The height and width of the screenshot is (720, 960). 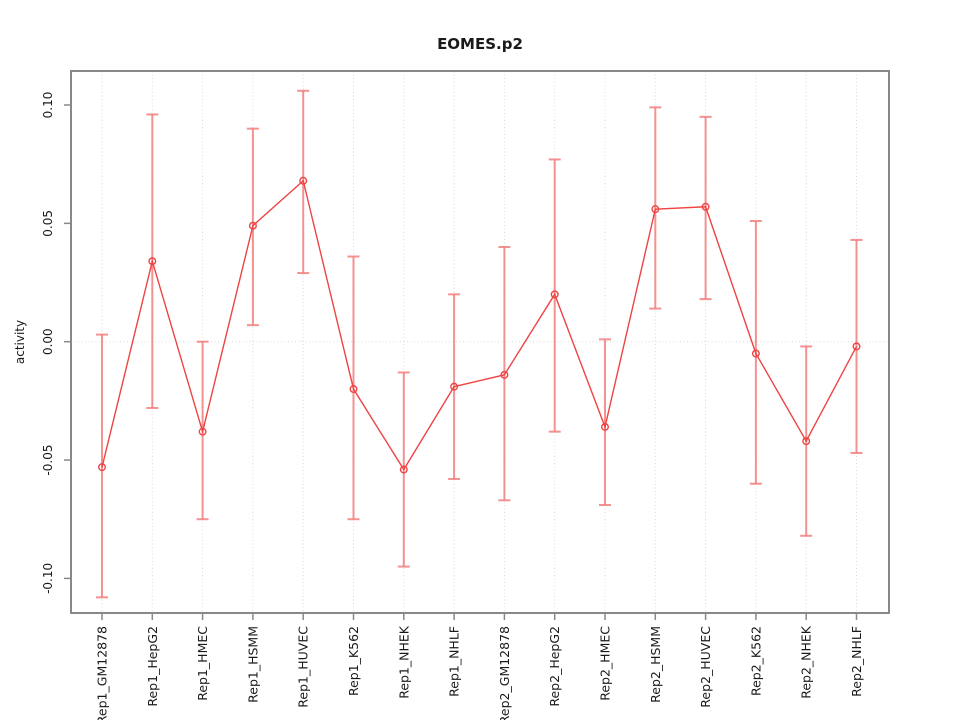 I want to click on x-tick-label: Rep2_HMEC, so click(x=605, y=663).